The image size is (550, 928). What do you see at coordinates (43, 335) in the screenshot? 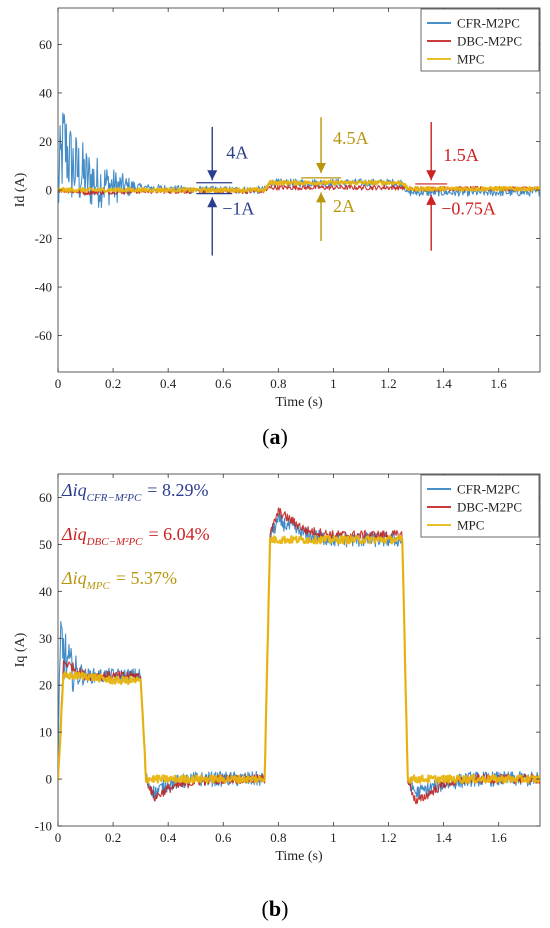
I see `y-tick-label: -60` at bounding box center [43, 335].